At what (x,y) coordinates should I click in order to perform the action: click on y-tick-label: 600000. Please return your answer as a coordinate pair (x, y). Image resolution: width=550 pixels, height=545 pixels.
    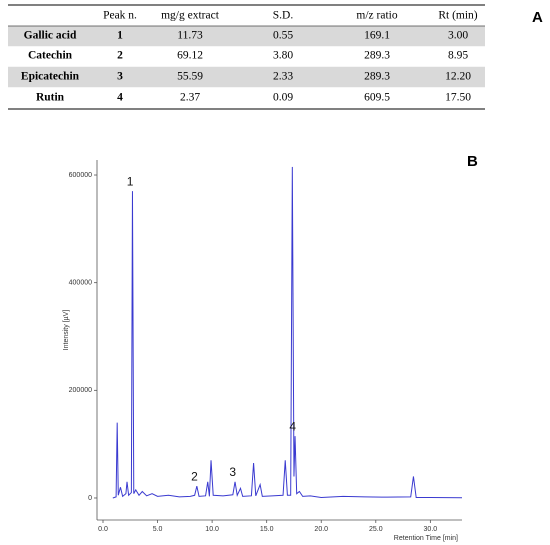
    Looking at the image, I should click on (80, 175).